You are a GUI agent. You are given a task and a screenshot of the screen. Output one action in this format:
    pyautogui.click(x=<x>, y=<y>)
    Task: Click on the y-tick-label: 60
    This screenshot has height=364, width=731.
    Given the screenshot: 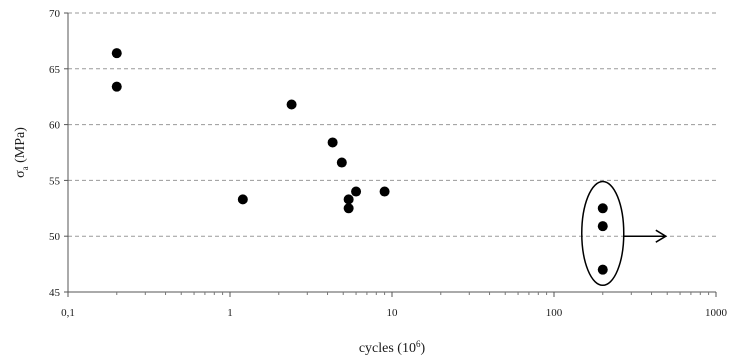 What is the action you would take?
    pyautogui.click(x=55, y=126)
    